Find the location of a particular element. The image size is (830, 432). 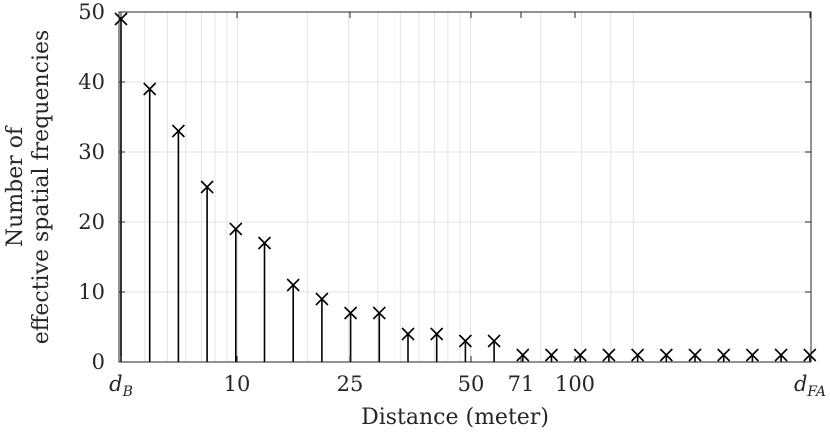

x-tick-label: 10 is located at coordinates (237, 384).